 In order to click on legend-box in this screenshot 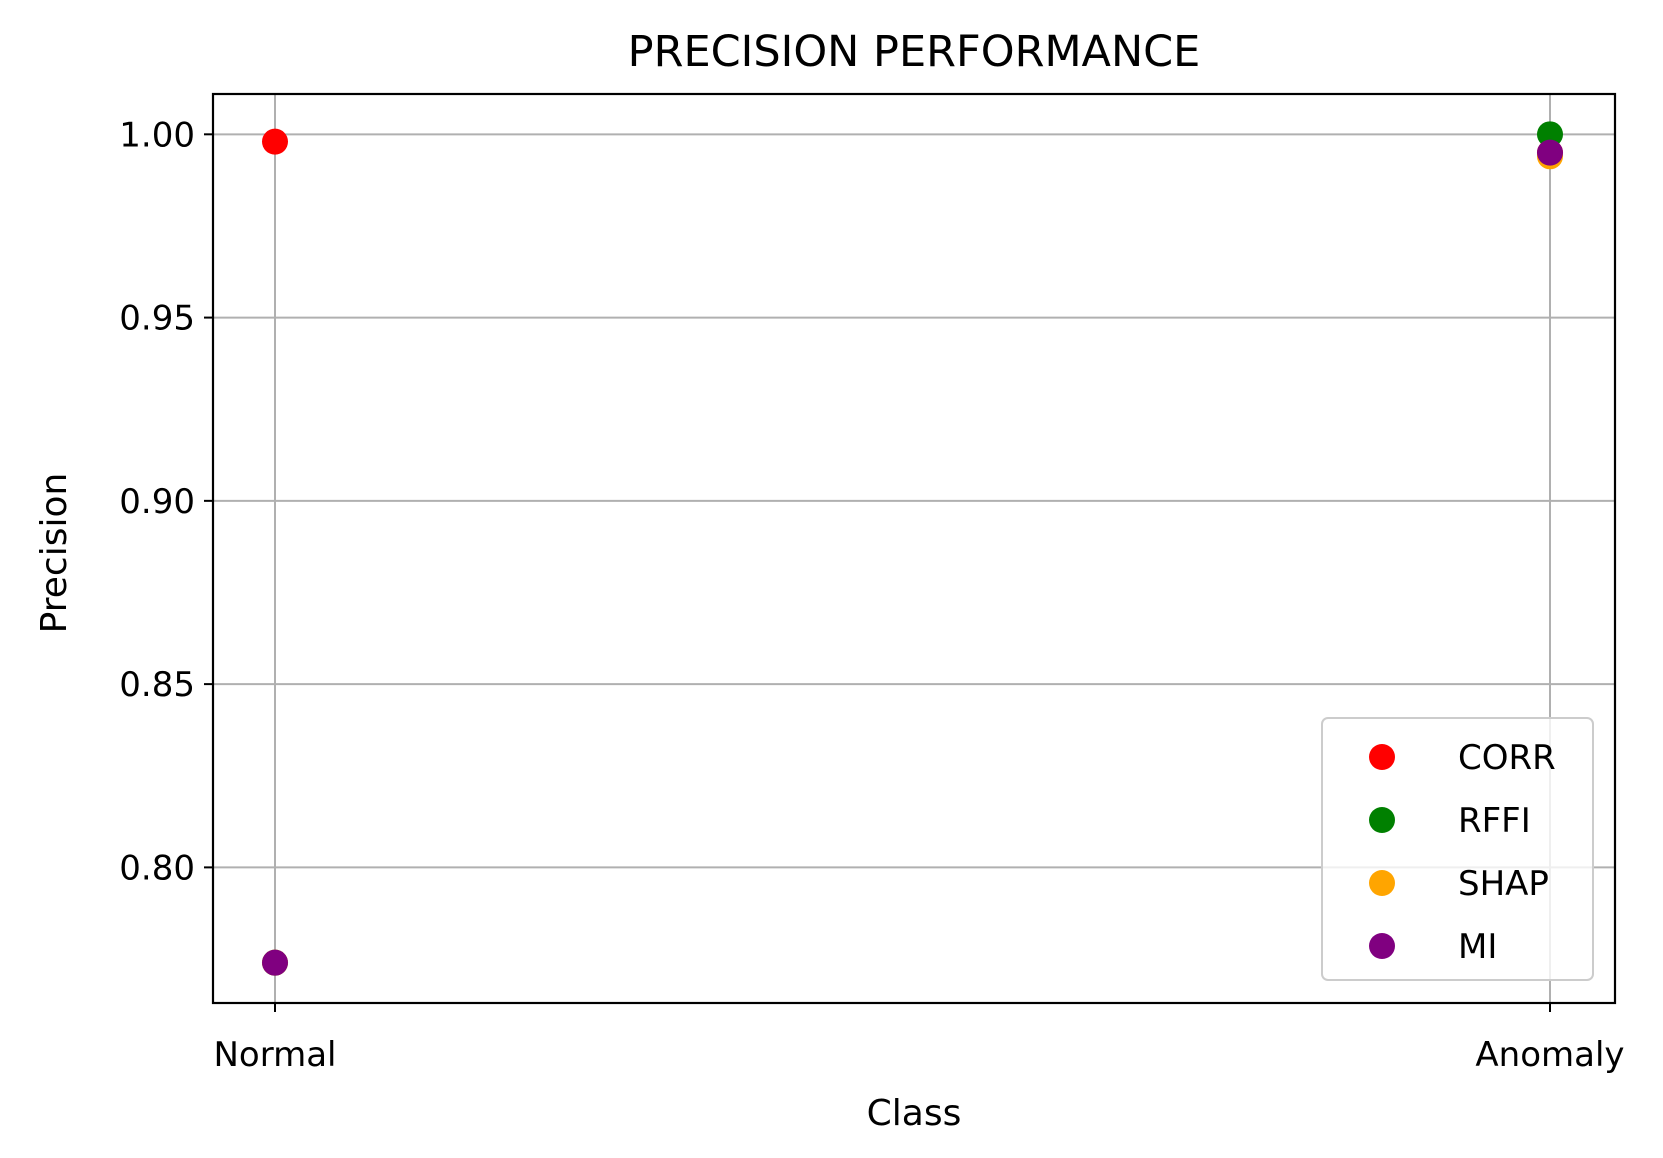, I will do `click(1457, 849)`.